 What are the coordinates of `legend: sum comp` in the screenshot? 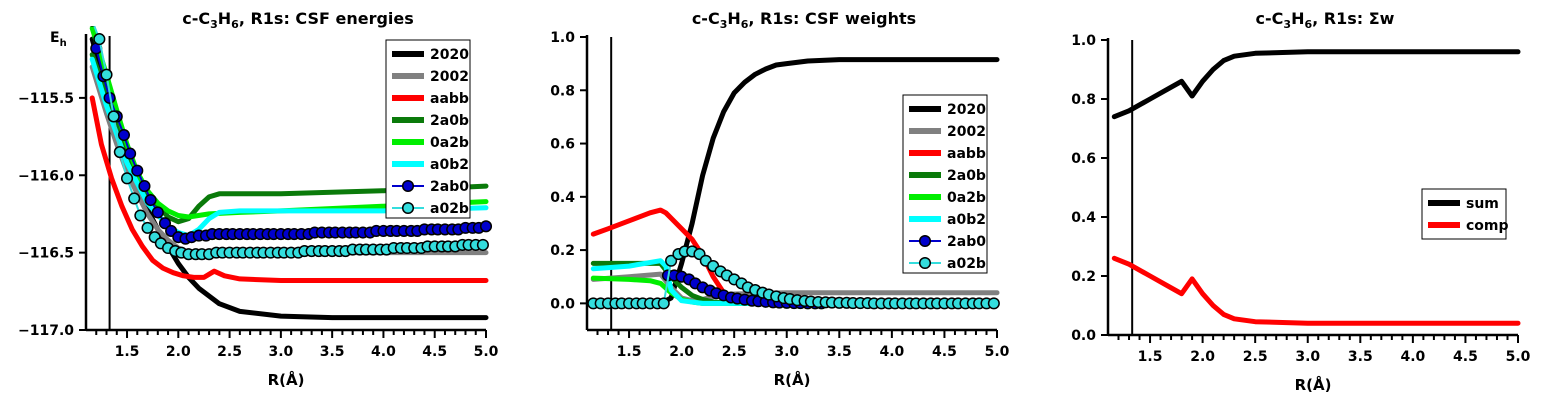 It's located at (1465, 214).